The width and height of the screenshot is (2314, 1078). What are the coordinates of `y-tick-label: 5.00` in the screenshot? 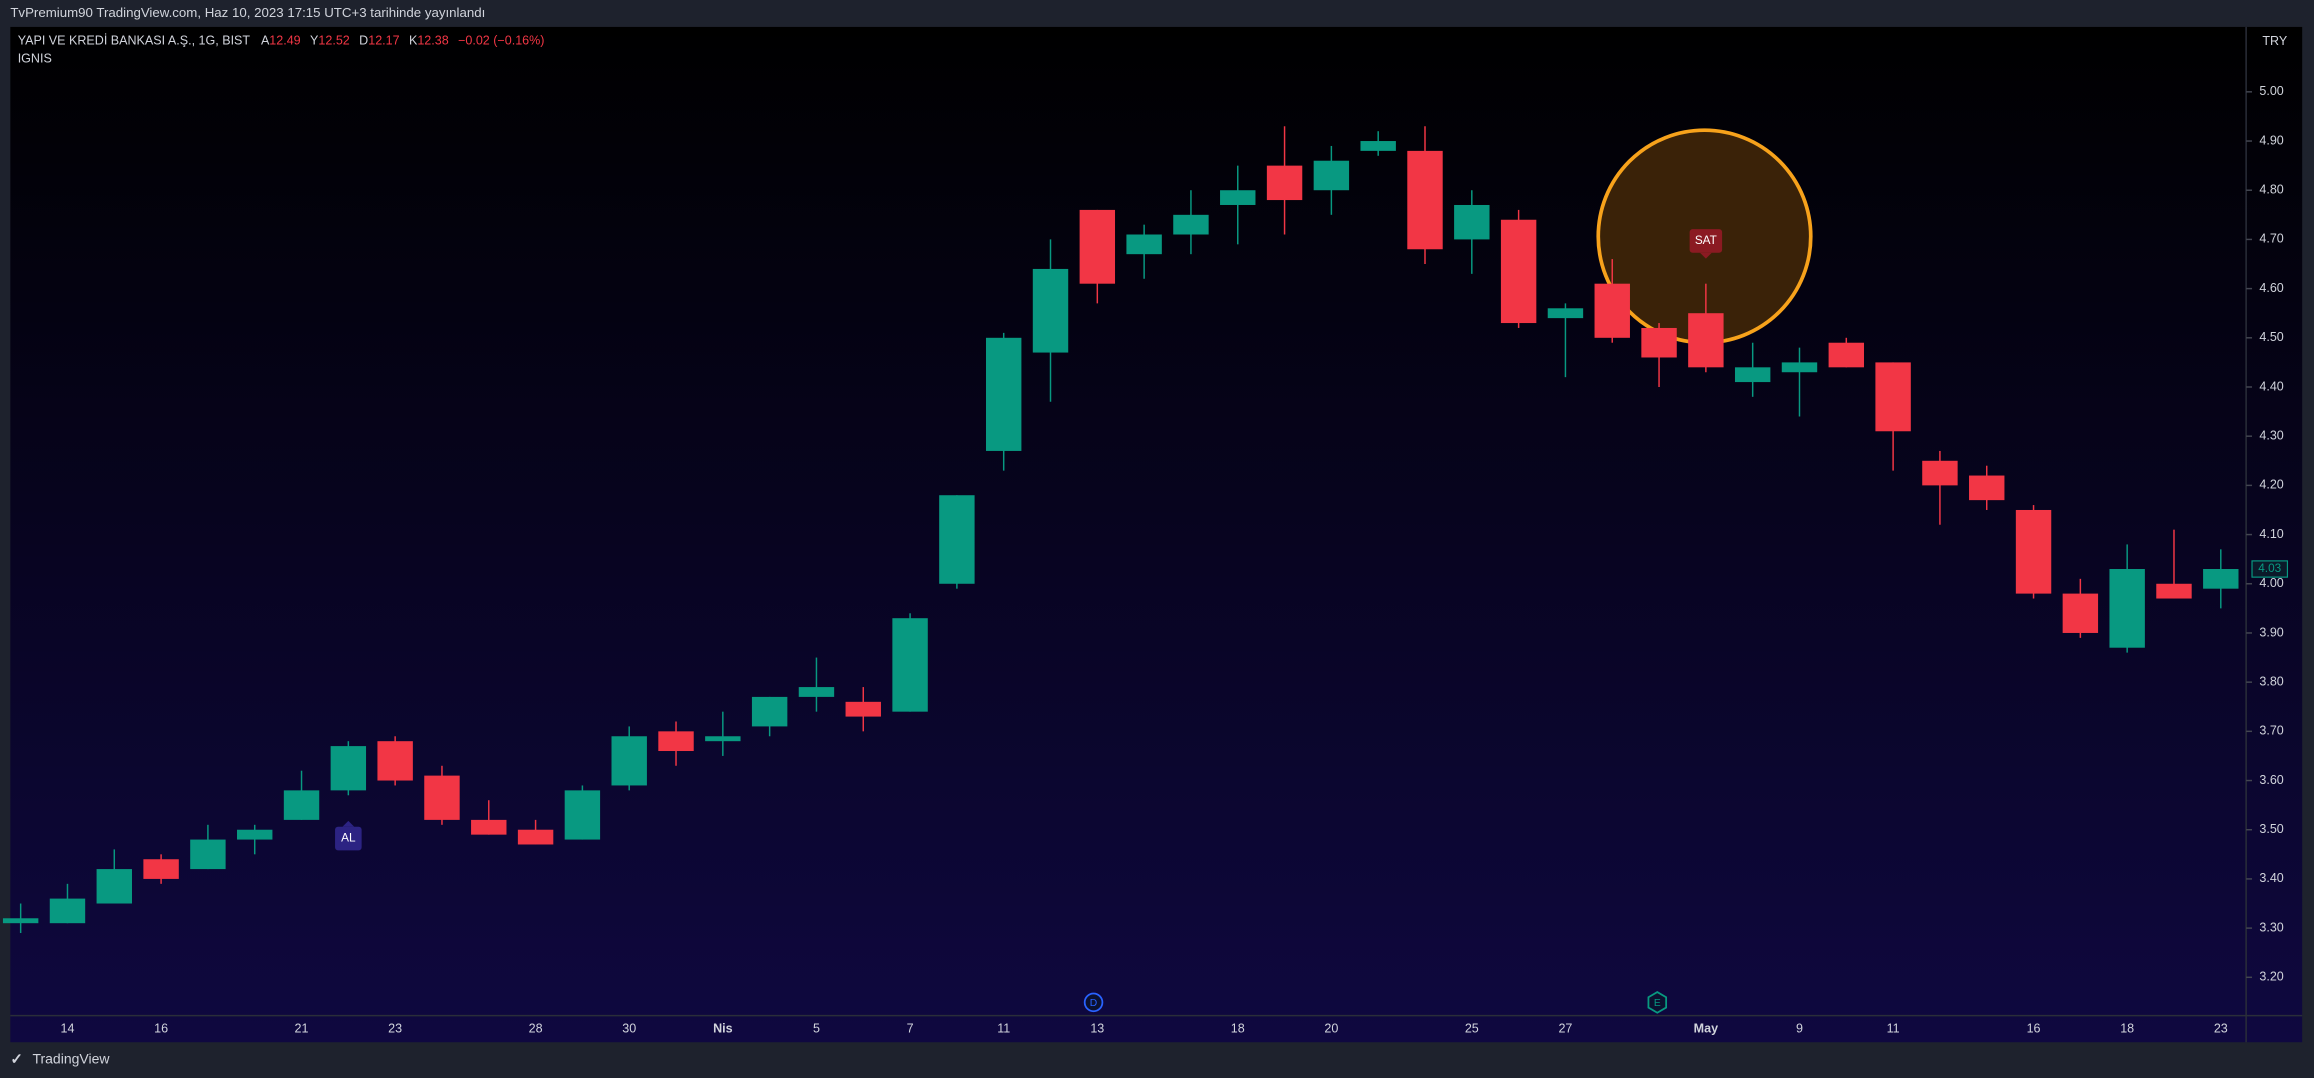 It's located at (2271, 91).